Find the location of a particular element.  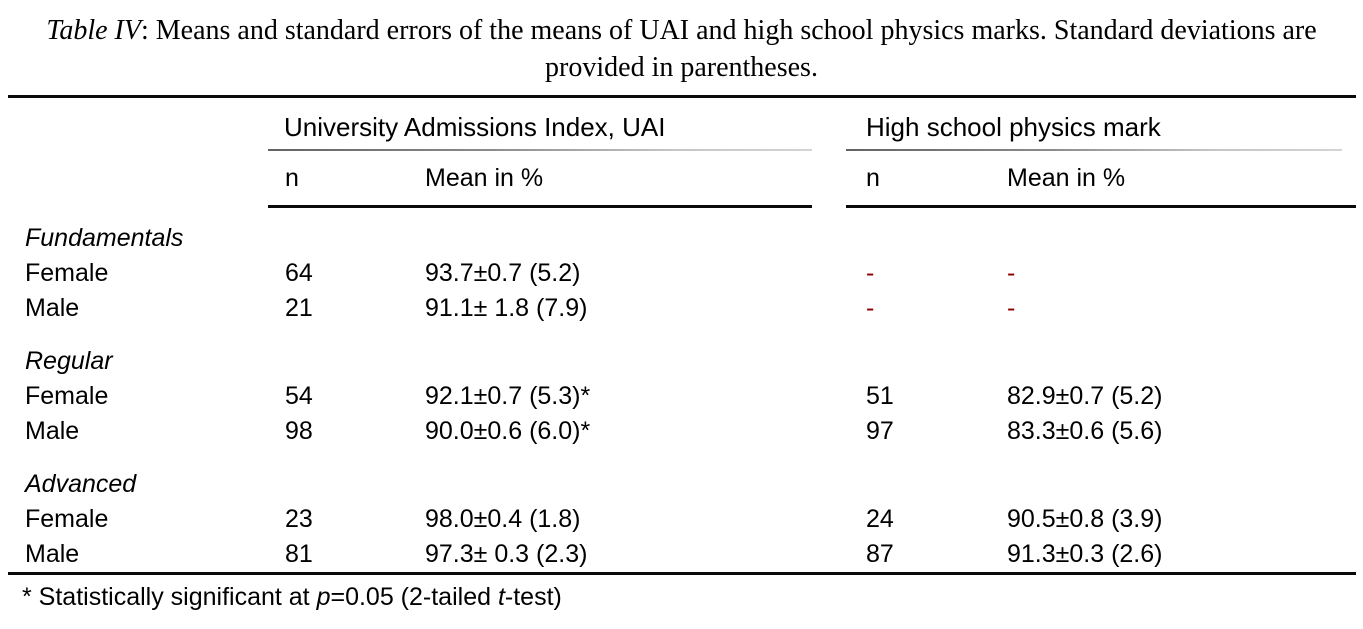

group-label-row: Fundamentals is located at coordinates (682, 238).